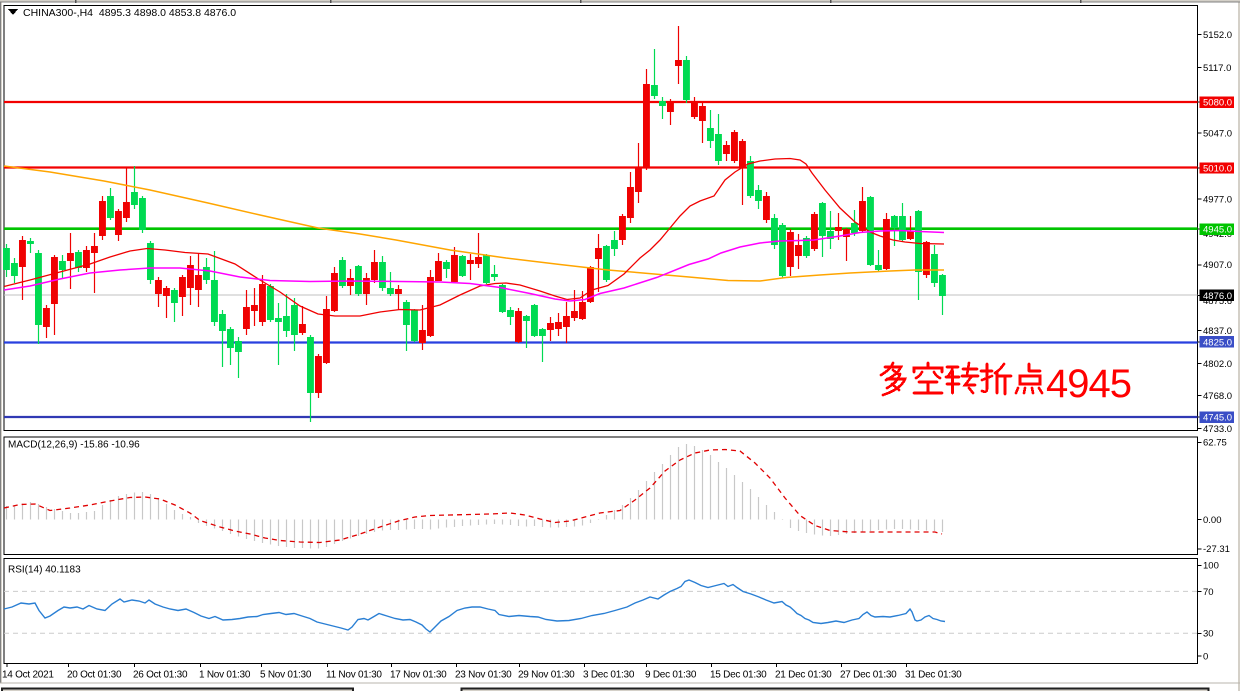  I want to click on svg-text: RSI(14) 40.1183, so click(44, 570).